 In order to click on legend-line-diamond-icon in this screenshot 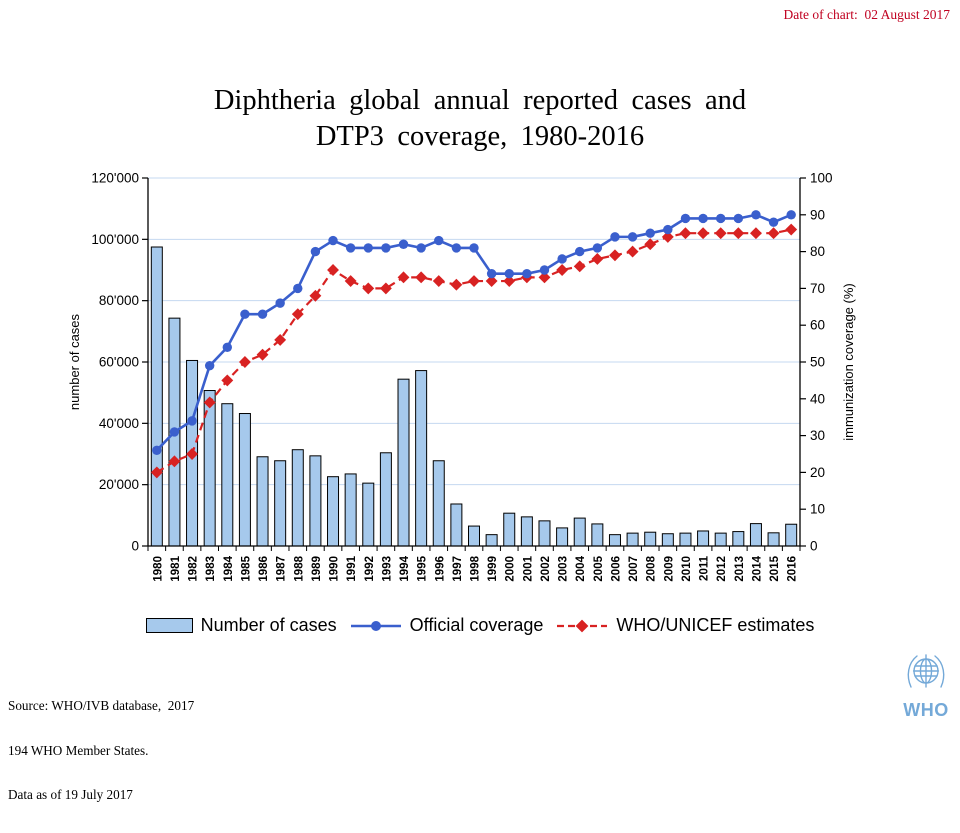, I will do `click(582, 625)`.